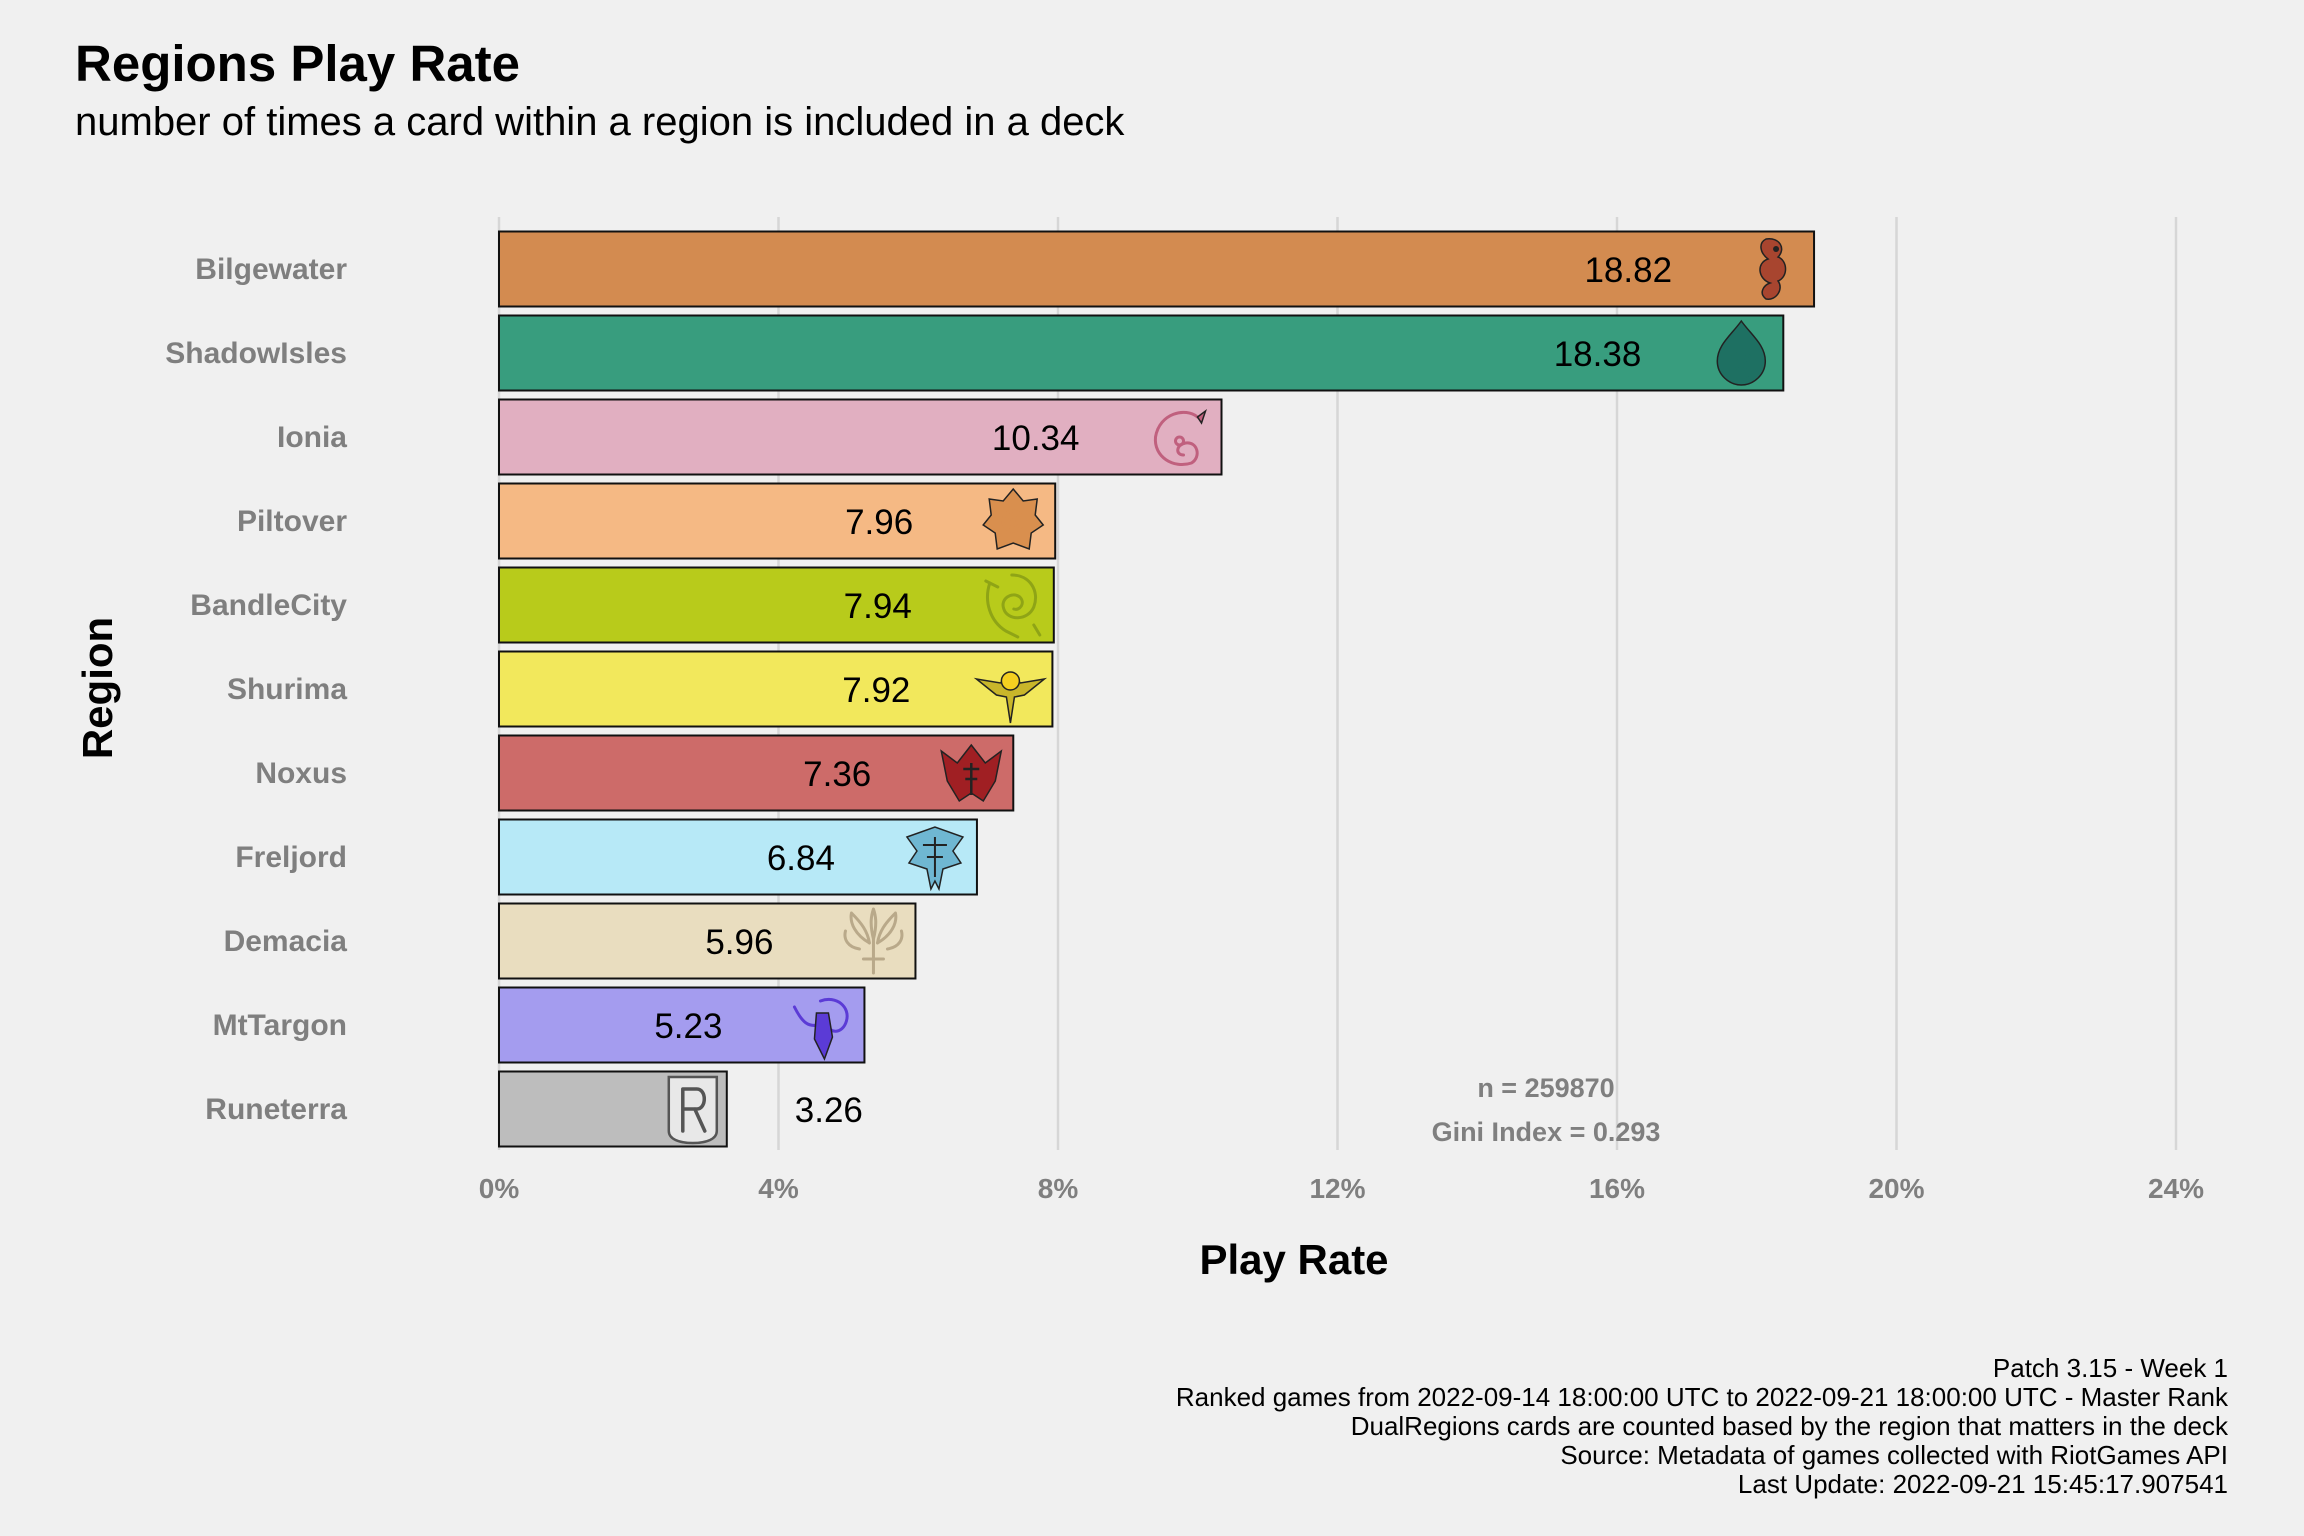 Image resolution: width=2304 pixels, height=1536 pixels. I want to click on freljord-icon, so click(935, 859).